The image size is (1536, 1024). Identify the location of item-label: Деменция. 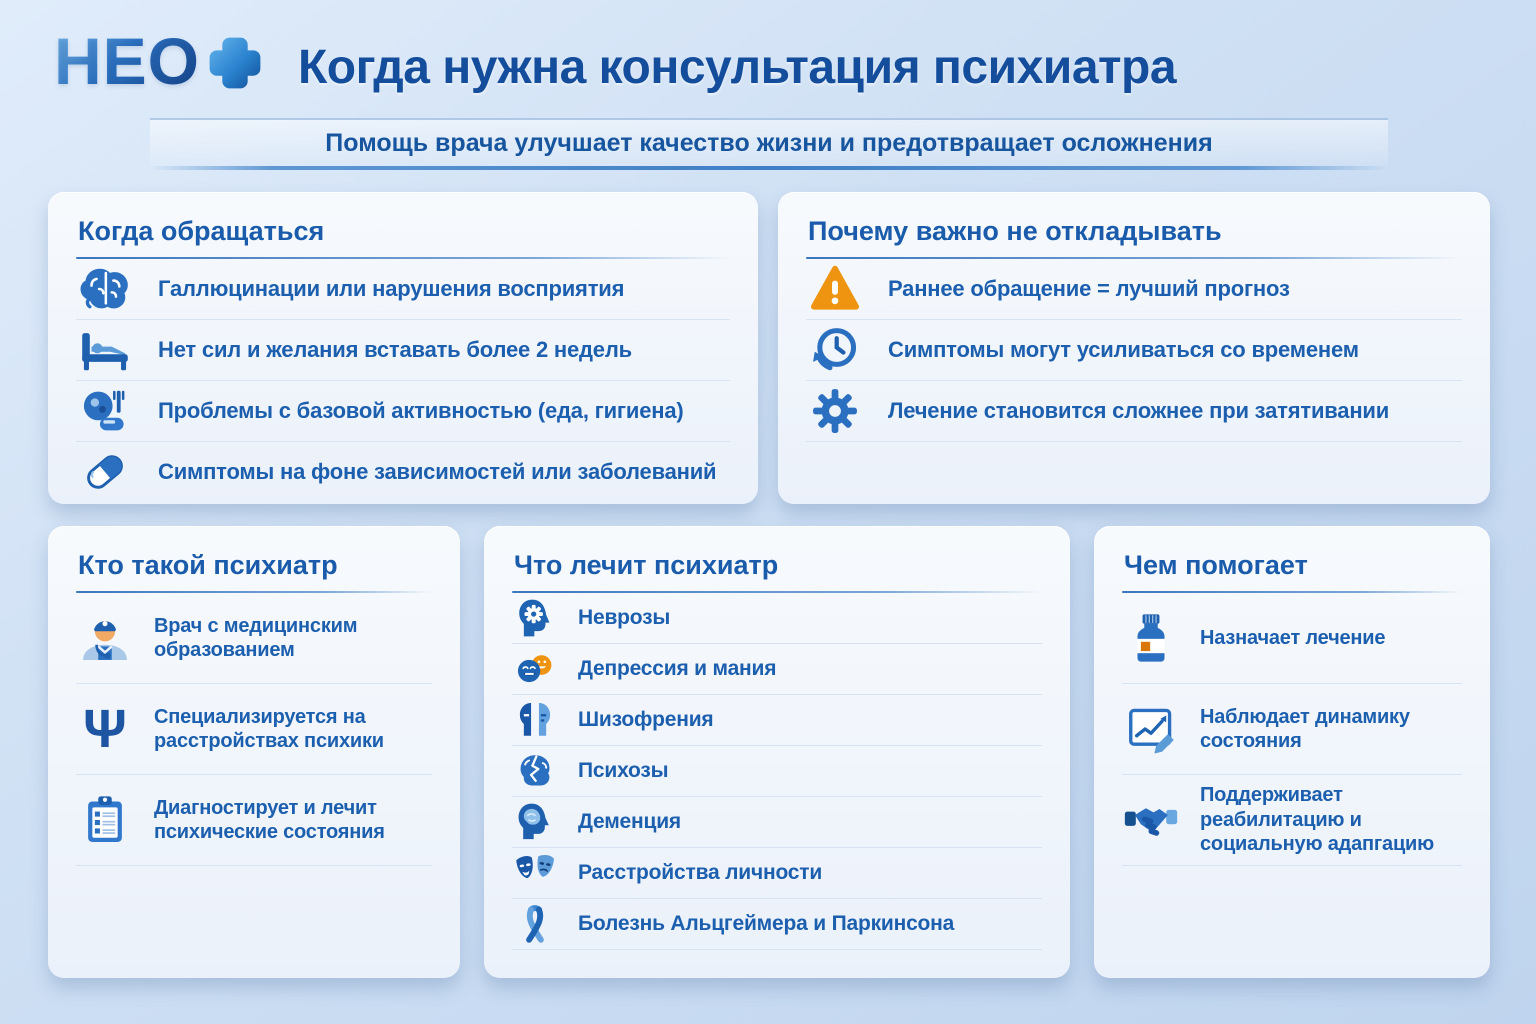
(629, 822).